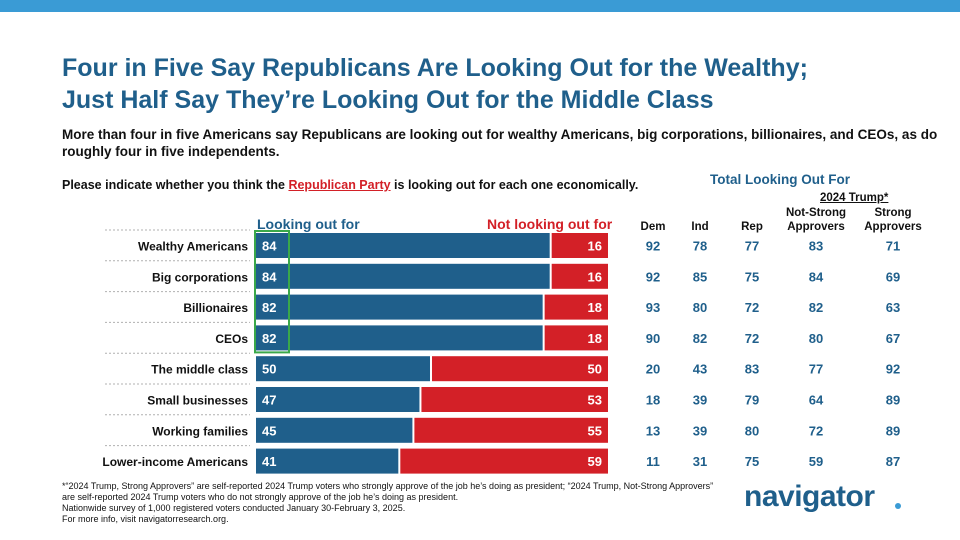  Describe the element at coordinates (700, 461) in the screenshot. I see `table-cell: 31` at that location.